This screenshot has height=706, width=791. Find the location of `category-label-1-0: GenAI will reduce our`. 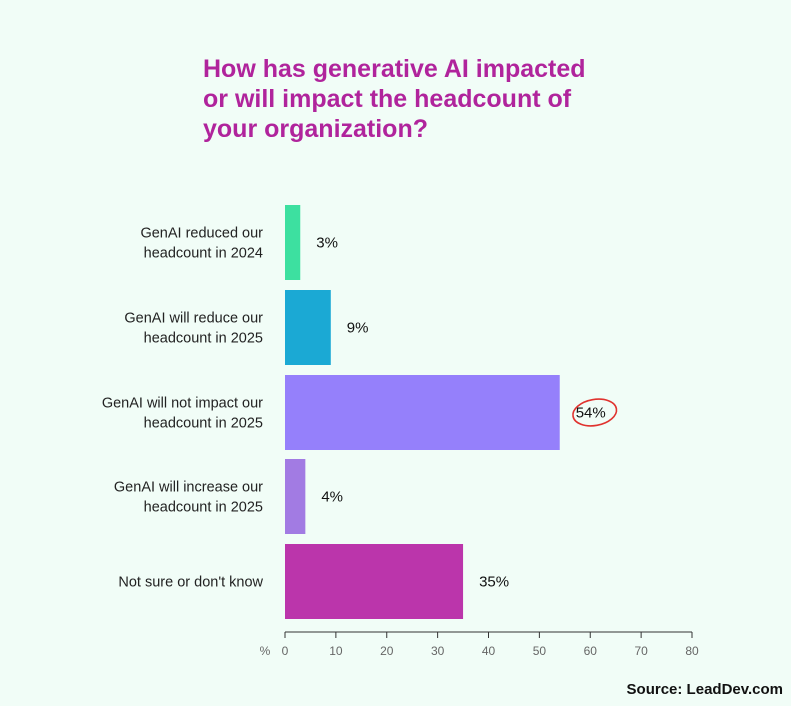

category-label-1-0: GenAI will reduce our is located at coordinates (193, 319).